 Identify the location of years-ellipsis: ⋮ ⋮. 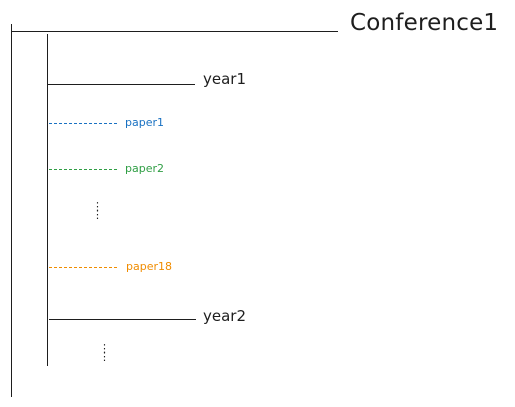
(104, 352).